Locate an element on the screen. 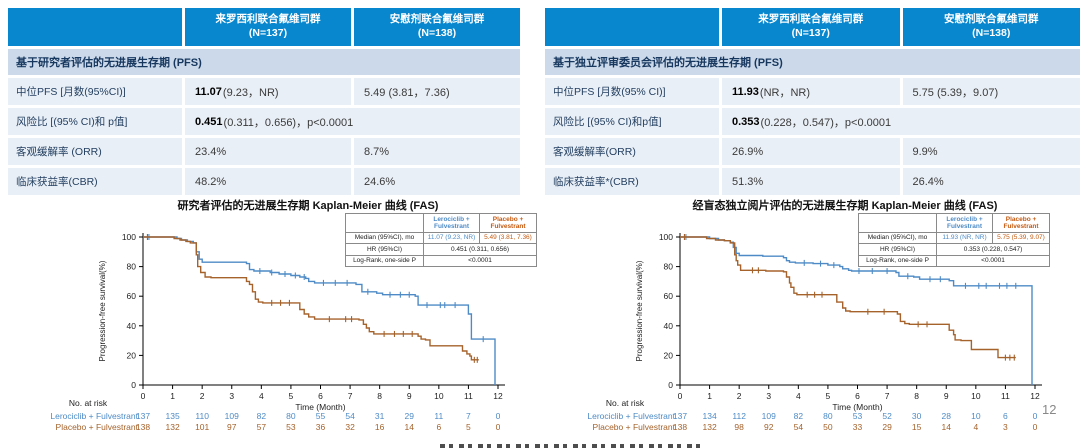 Image resolution: width=1080 pixels, height=448 pixels. risk-count: 55 is located at coordinates (321, 416).